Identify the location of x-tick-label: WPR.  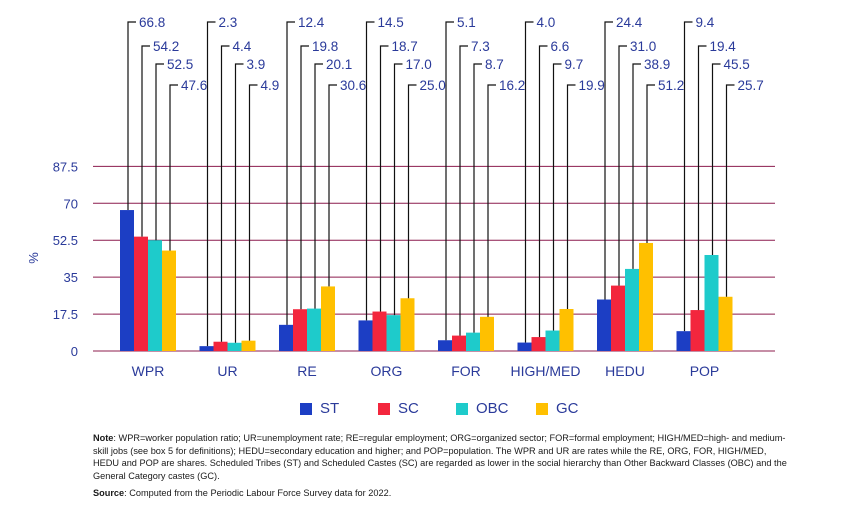
(148, 371).